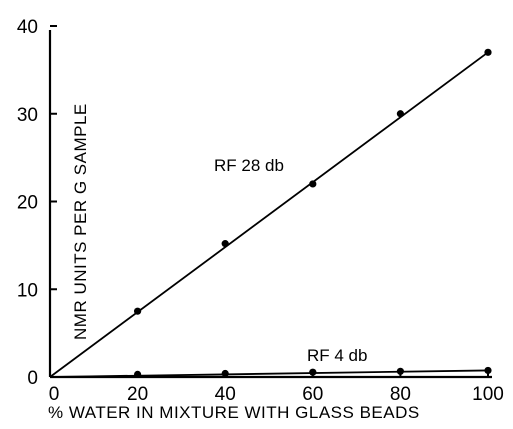 The width and height of the screenshot is (513, 429). What do you see at coordinates (27, 27) in the screenshot?
I see `y-tick-label-40: 40` at bounding box center [27, 27].